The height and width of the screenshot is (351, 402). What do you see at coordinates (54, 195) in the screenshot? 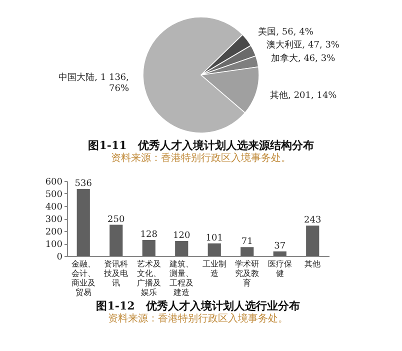
I see `y-tick-label: 500` at bounding box center [54, 195].